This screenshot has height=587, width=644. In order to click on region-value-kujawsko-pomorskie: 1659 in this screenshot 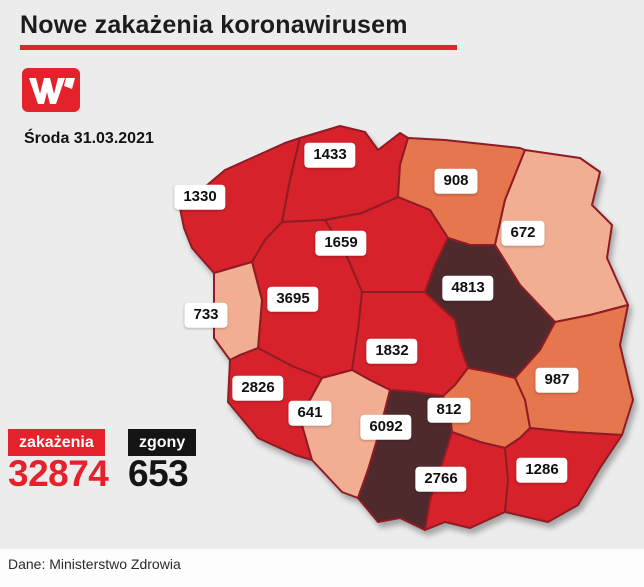, I will do `click(341, 243)`.